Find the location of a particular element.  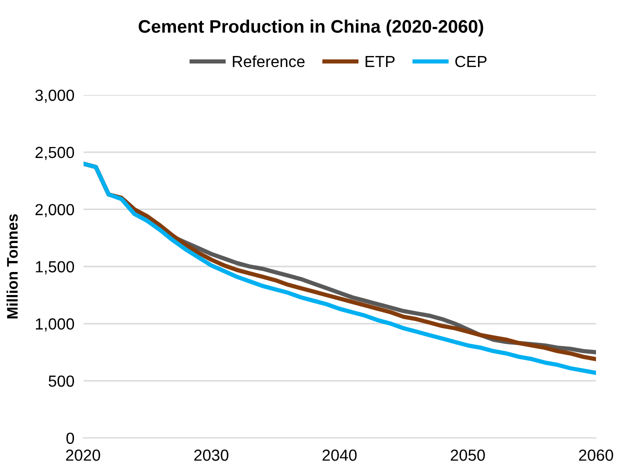

y-tick-label: 0 is located at coordinates (70, 438).